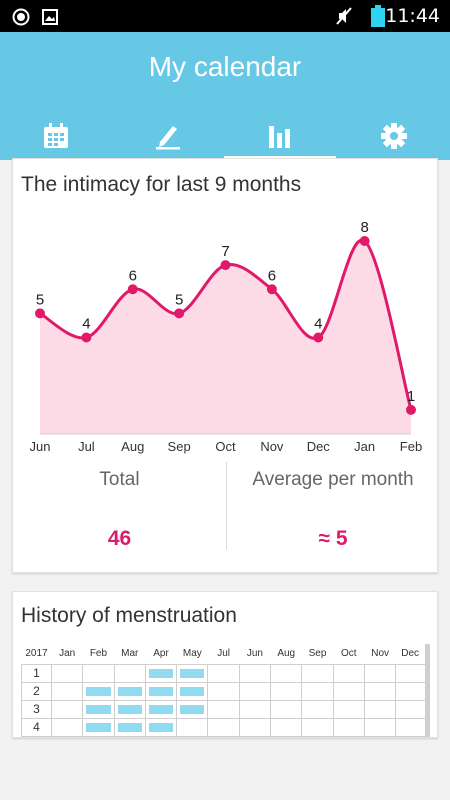 The width and height of the screenshot is (450, 800). What do you see at coordinates (130, 654) in the screenshot?
I see `history-month-header: Mar` at bounding box center [130, 654].